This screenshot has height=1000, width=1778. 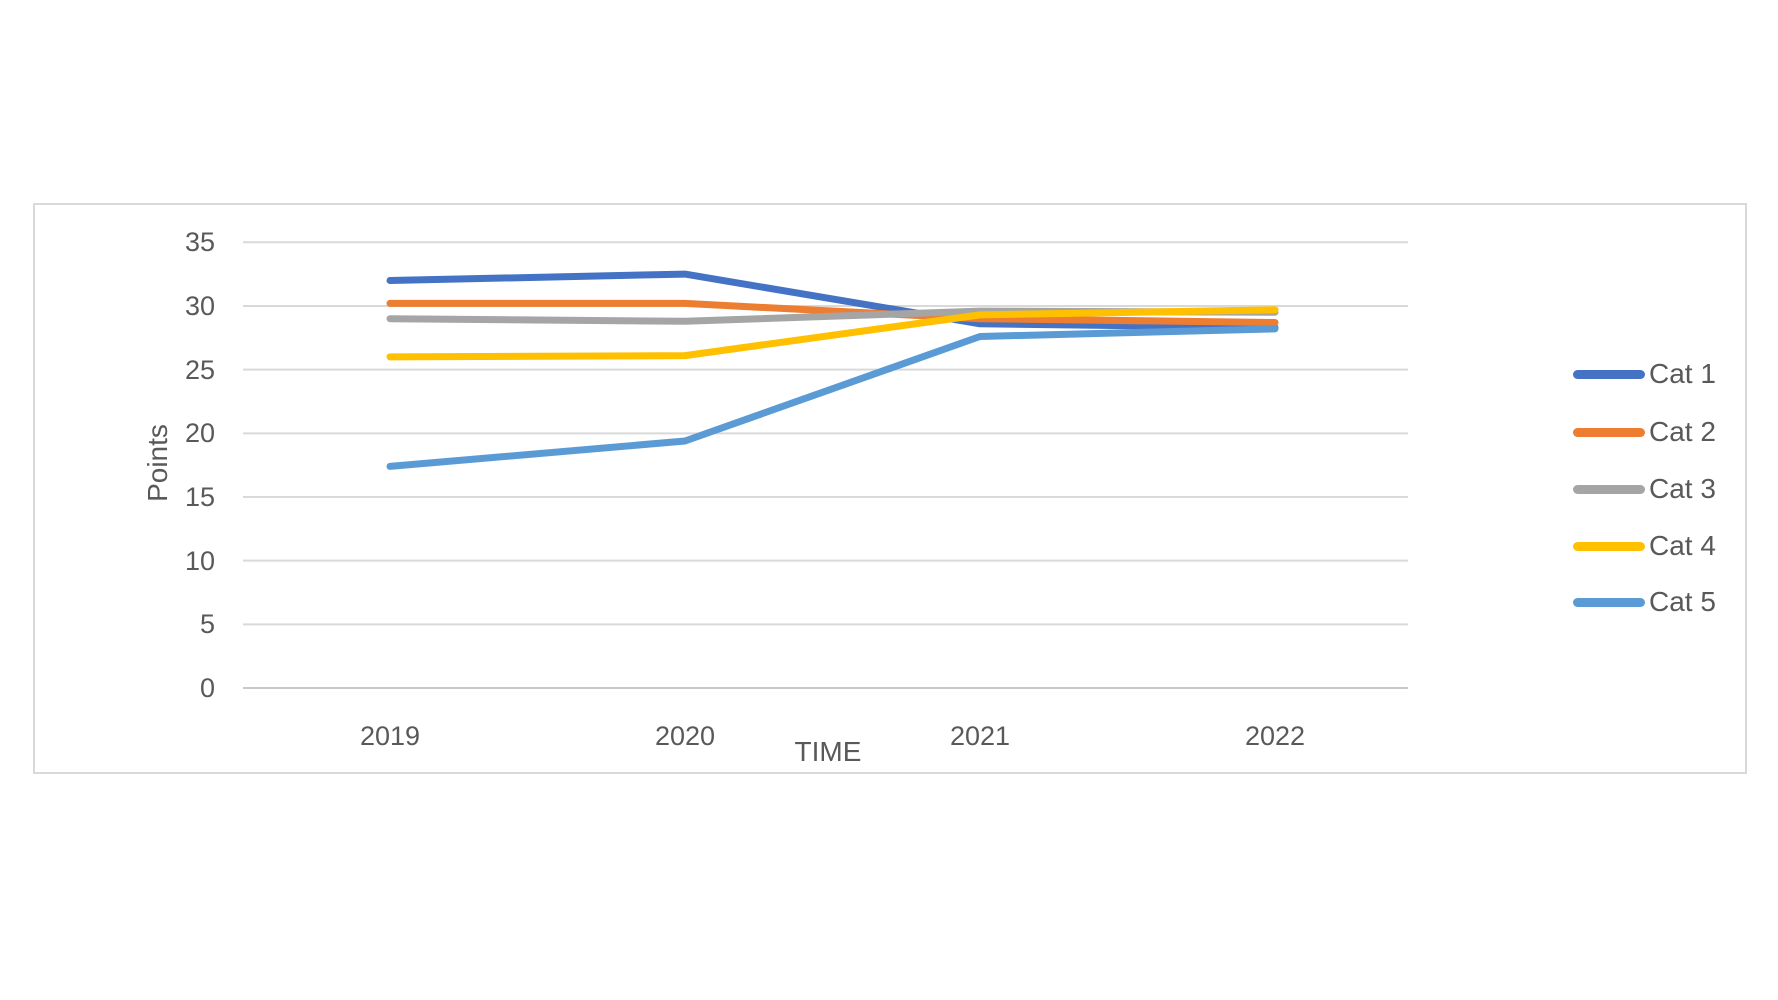 What do you see at coordinates (1682, 431) in the screenshot?
I see `legend-label: Cat 2` at bounding box center [1682, 431].